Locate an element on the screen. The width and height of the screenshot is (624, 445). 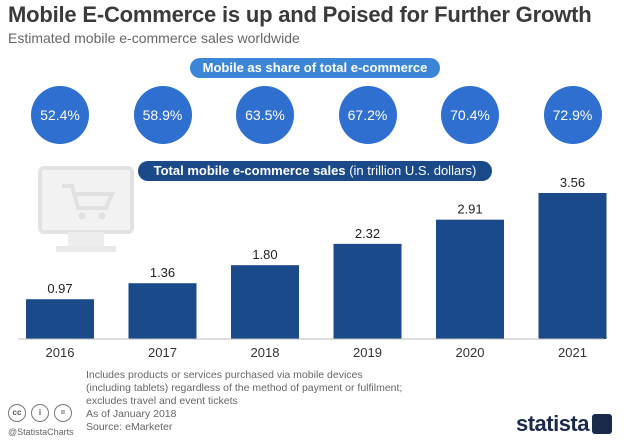
x-tick-label: 2019 is located at coordinates (367, 352).